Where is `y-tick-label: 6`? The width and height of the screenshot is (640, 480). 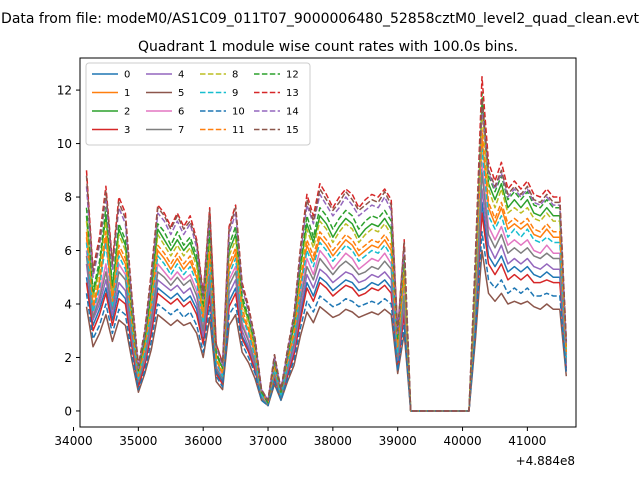 y-tick-label: 6 is located at coordinates (68, 251).